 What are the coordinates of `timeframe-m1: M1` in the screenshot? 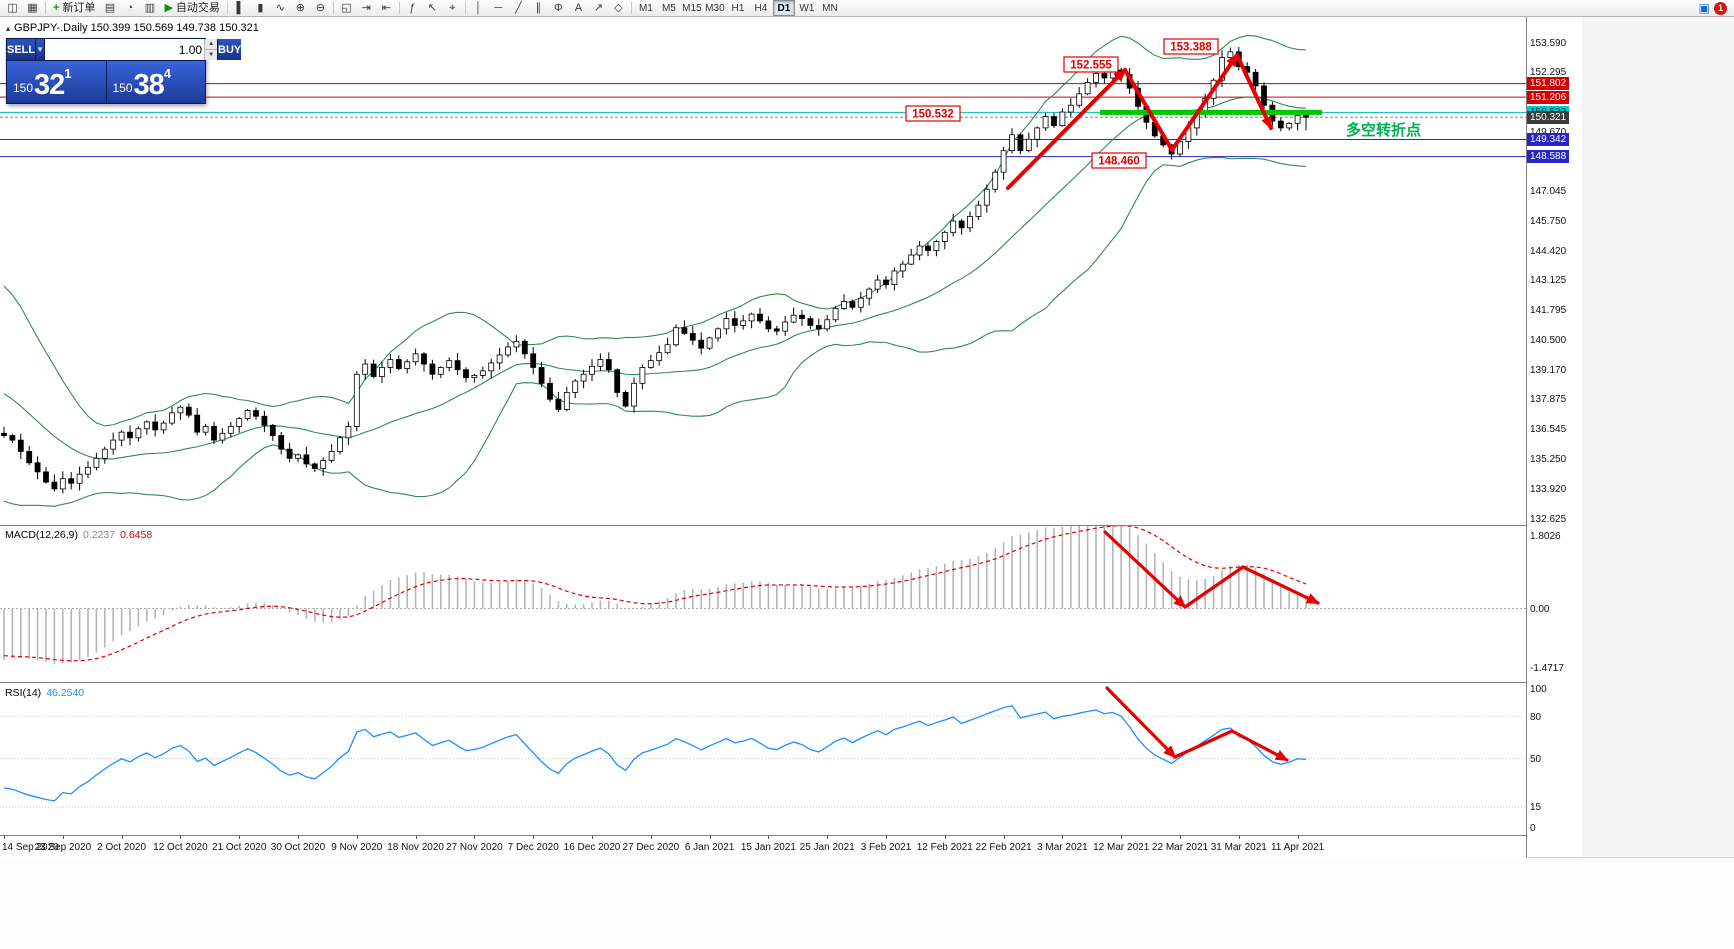 It's located at (645, 8).